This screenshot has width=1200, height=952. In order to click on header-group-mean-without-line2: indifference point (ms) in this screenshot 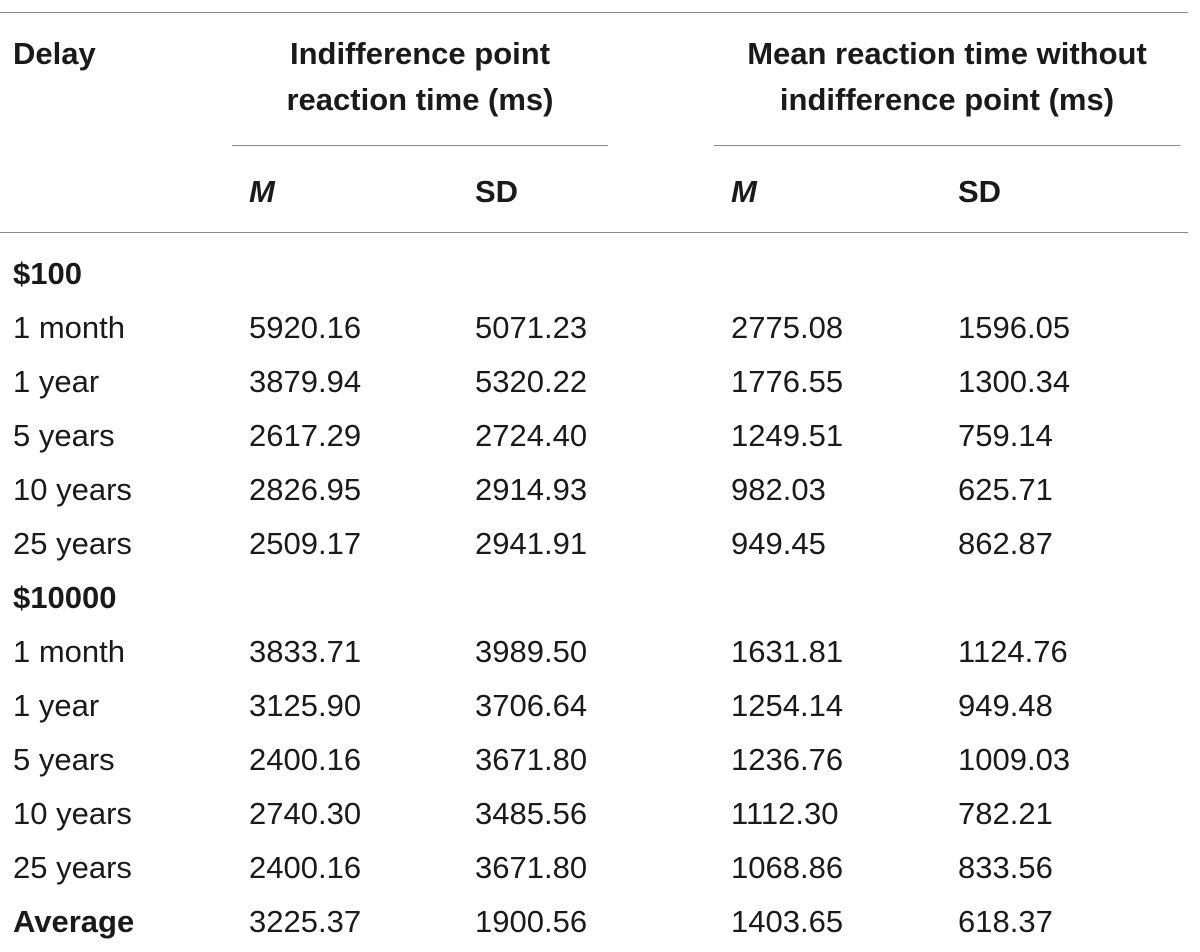, I will do `click(947, 99)`.